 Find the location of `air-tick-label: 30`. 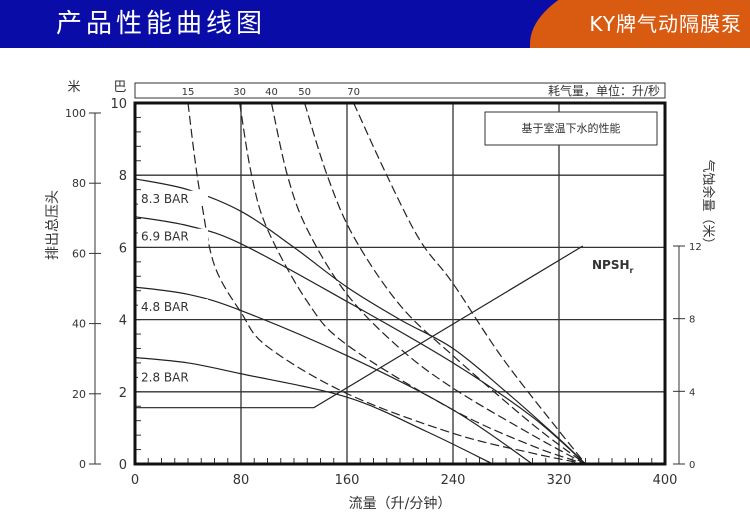

air-tick-label: 30 is located at coordinates (239, 92).